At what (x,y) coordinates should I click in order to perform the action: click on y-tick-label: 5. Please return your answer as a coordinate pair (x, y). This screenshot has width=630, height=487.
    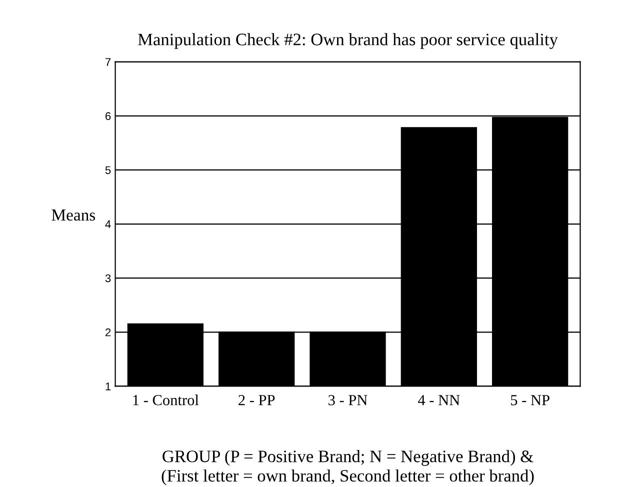
    Looking at the image, I should click on (108, 170).